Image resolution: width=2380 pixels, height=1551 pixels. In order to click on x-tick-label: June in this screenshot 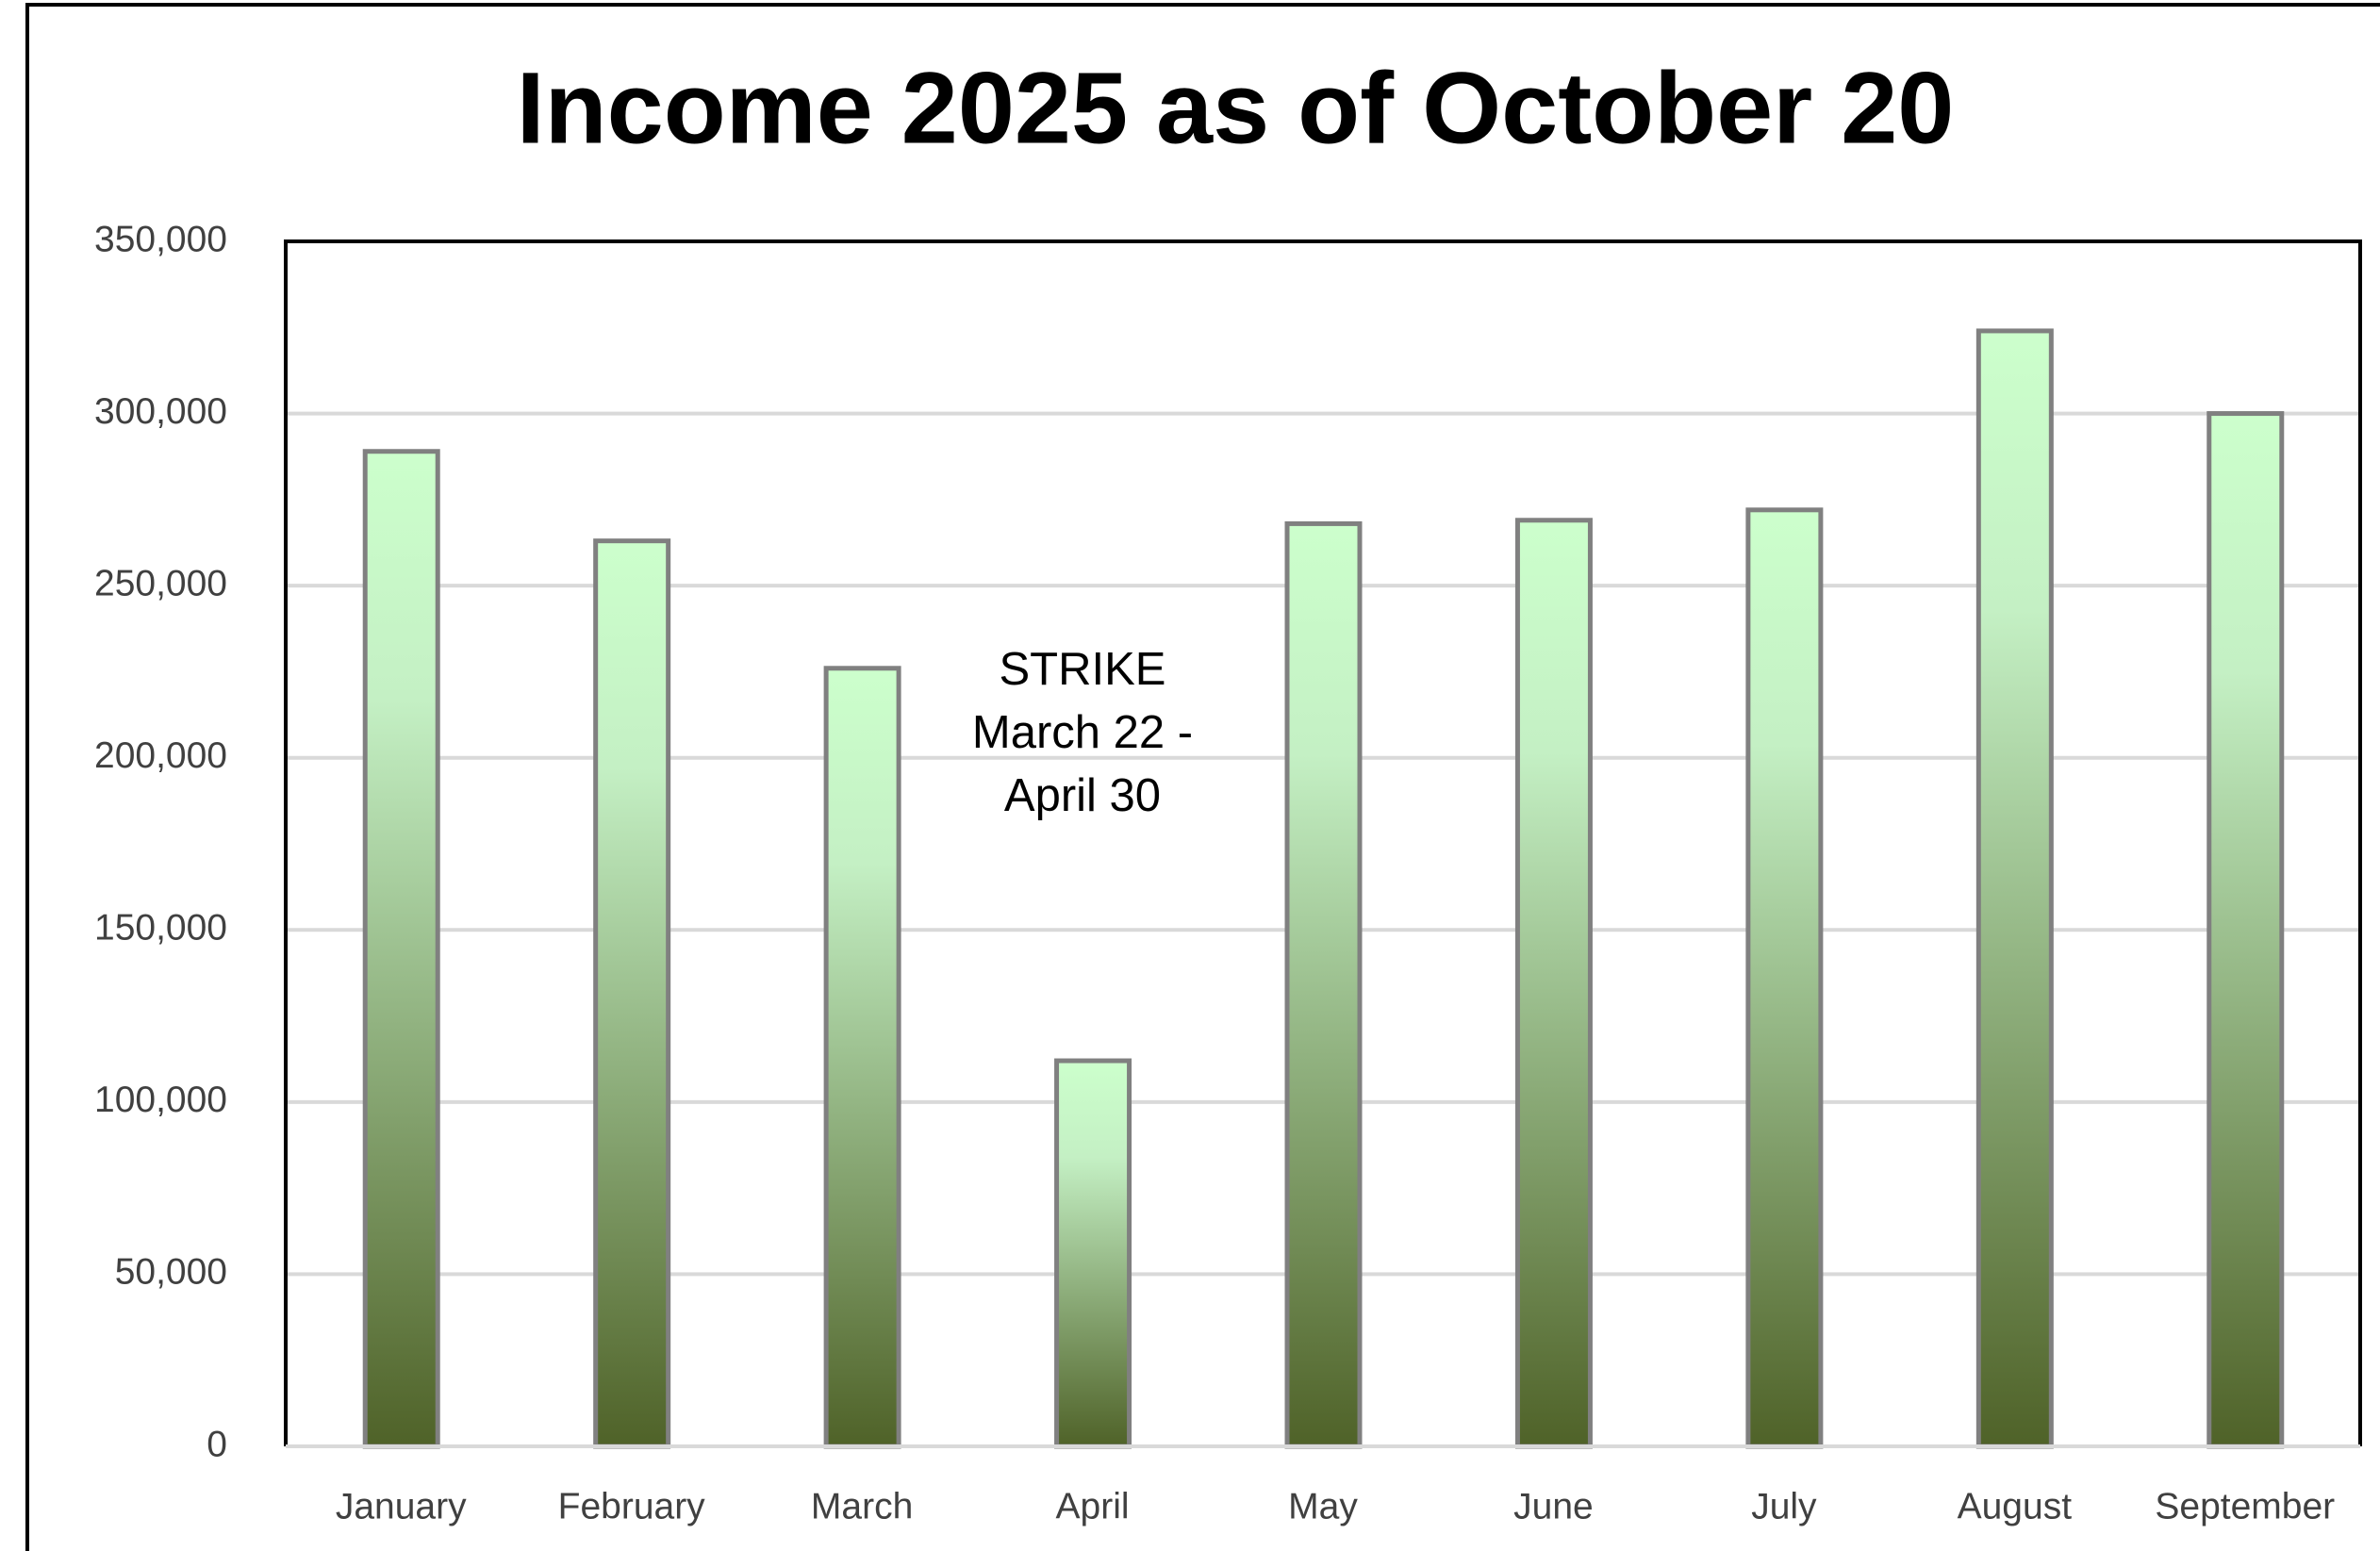, I will do `click(1553, 1506)`.